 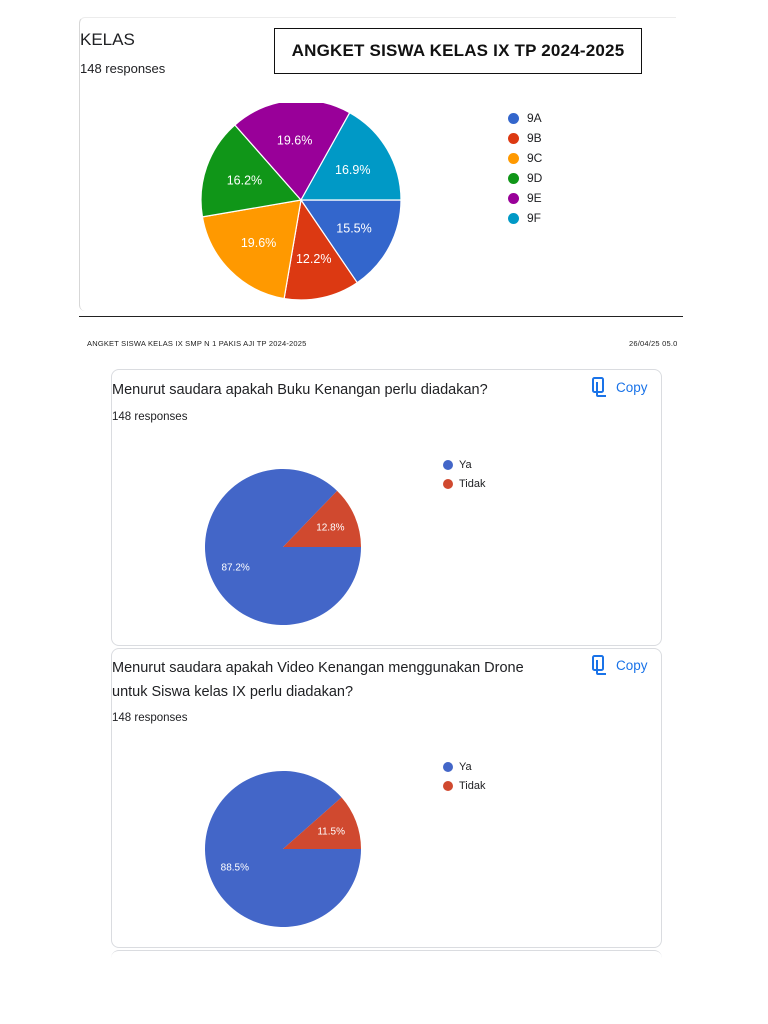 I want to click on copy-button-2: Copy, so click(x=620, y=665).